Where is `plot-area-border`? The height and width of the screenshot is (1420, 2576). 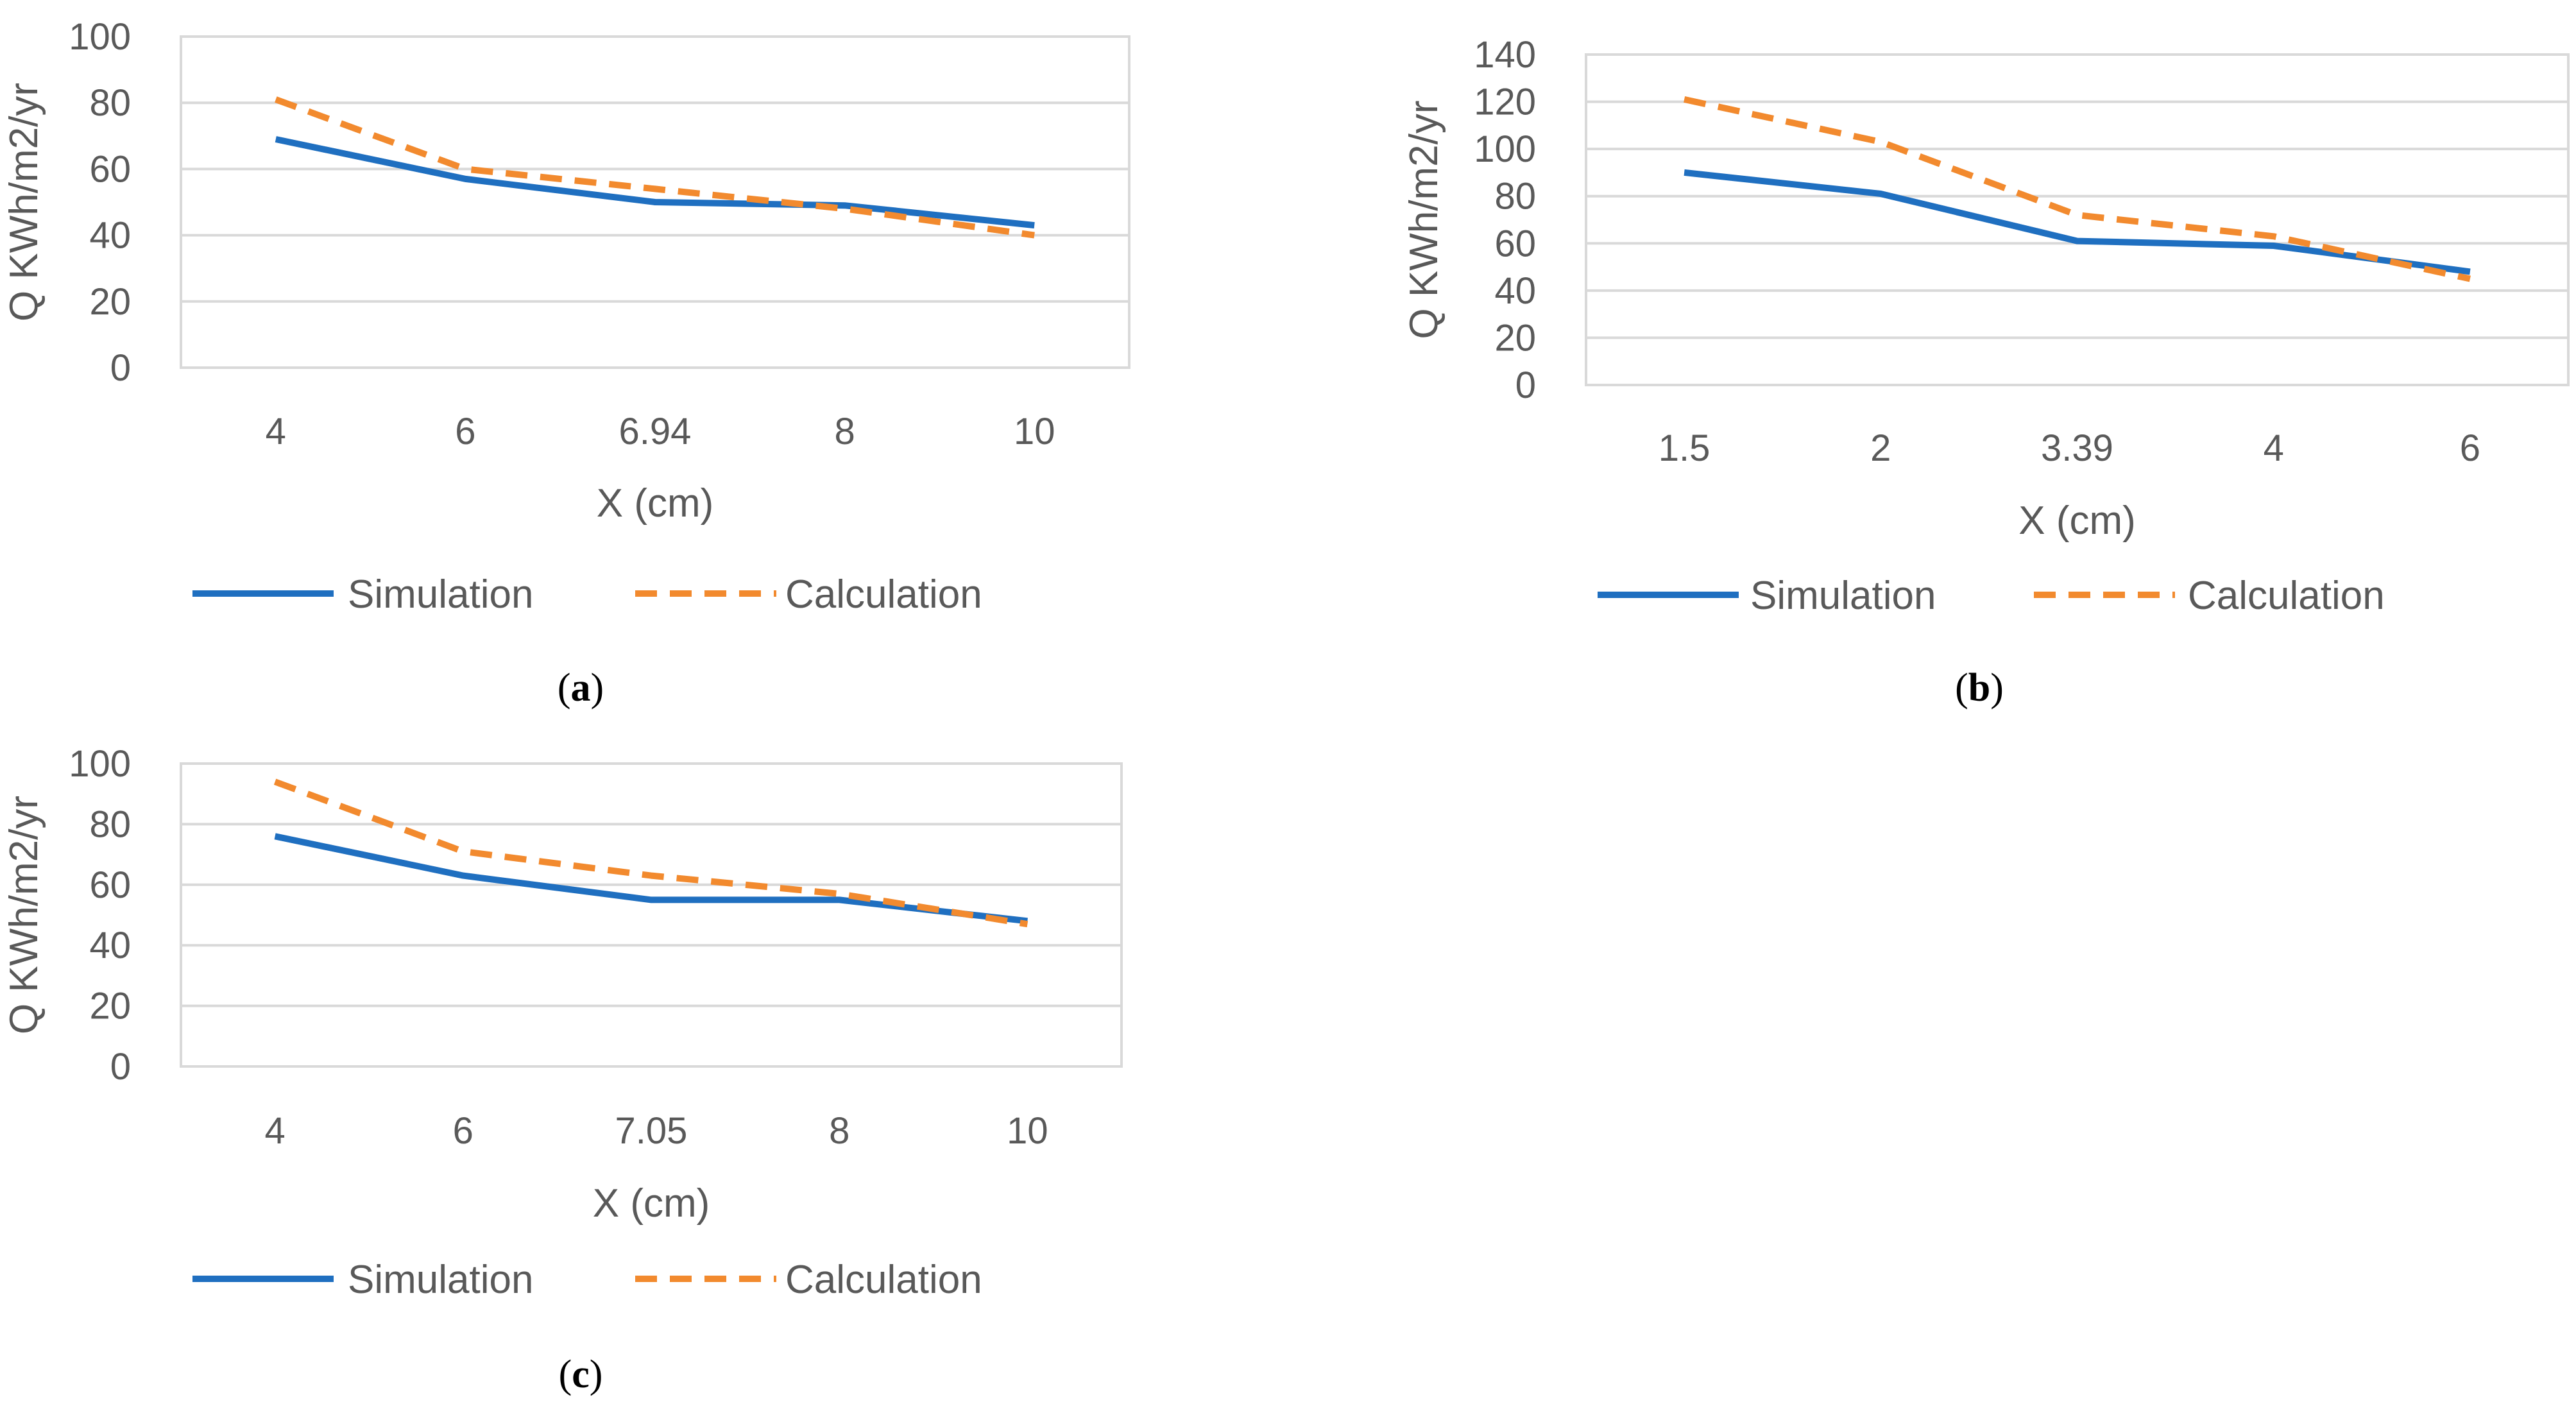 plot-area-border is located at coordinates (2077, 219).